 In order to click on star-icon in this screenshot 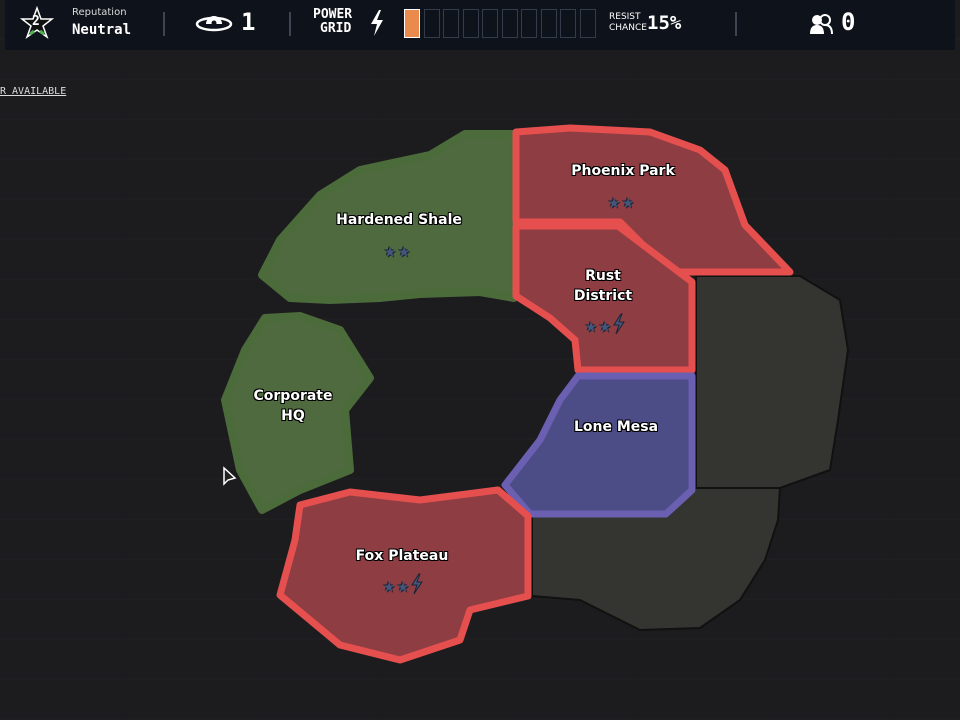, I will do `click(37, 22)`.